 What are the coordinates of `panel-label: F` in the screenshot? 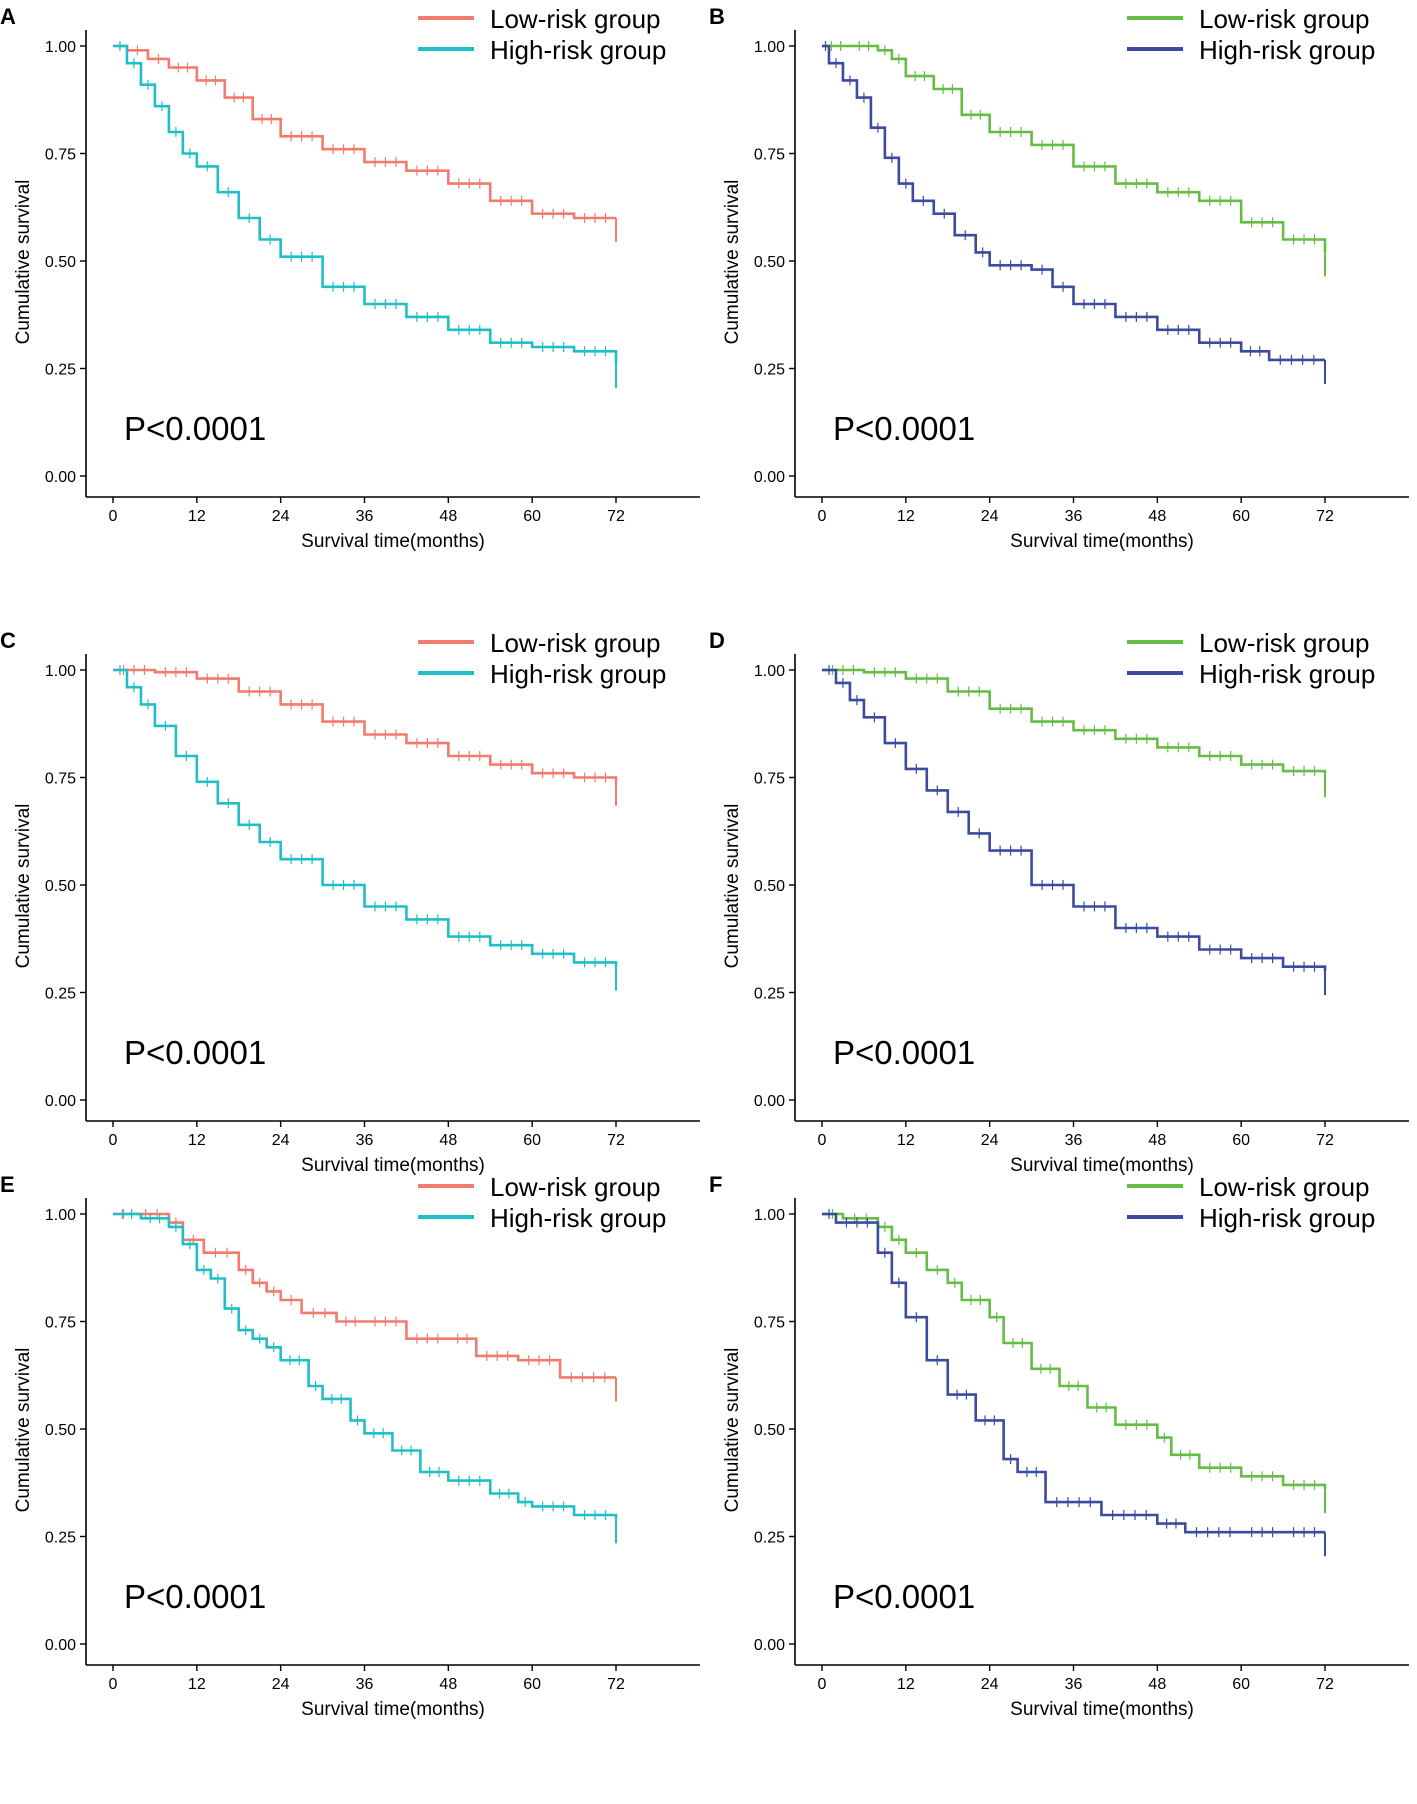 It's located at (715, 1184).